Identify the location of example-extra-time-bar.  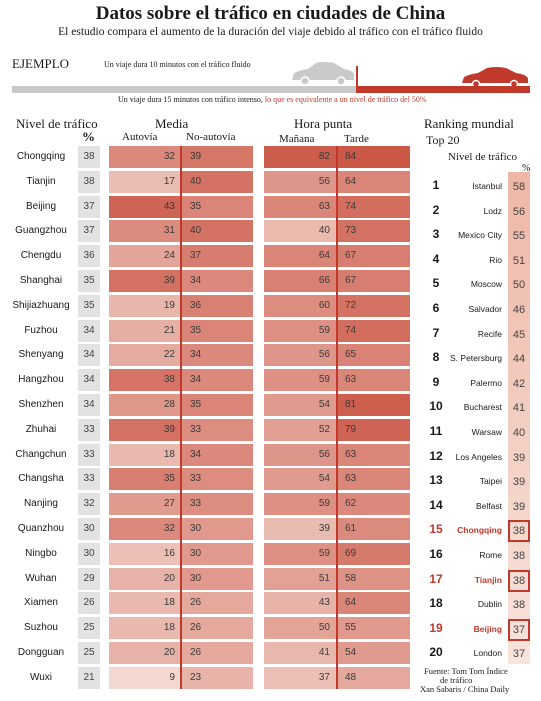
(444, 89).